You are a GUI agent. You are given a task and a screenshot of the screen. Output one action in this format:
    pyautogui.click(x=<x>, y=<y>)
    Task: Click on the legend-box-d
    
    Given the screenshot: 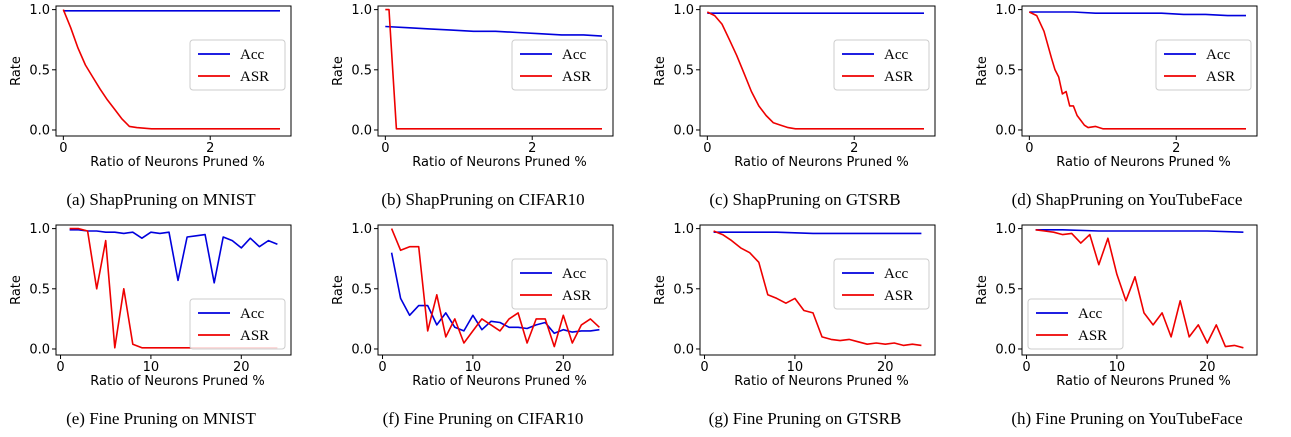 What is the action you would take?
    pyautogui.click(x=1203, y=65)
    